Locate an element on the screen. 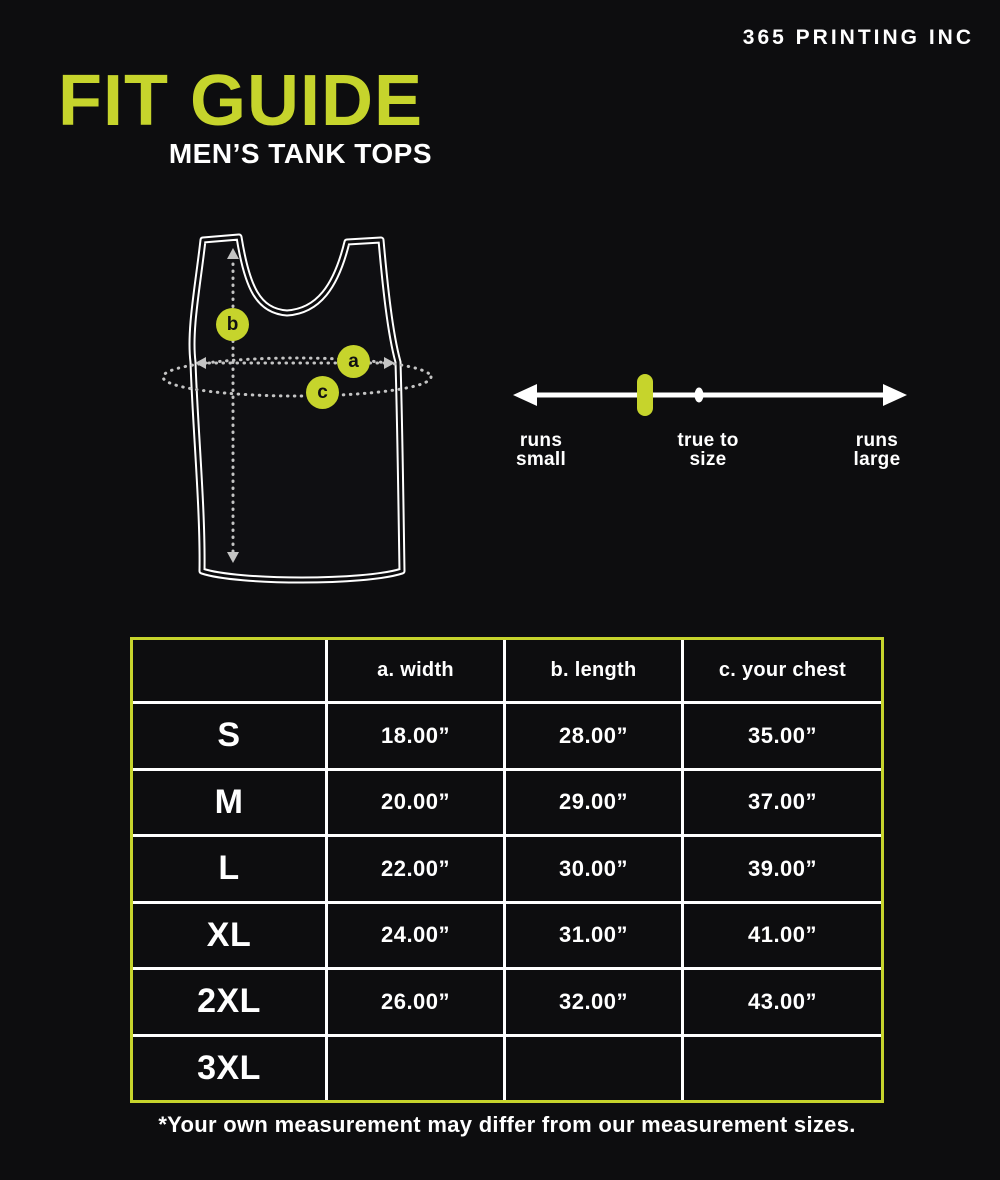 The image size is (1000, 1180). marker-b-label: b is located at coordinates (232, 324).